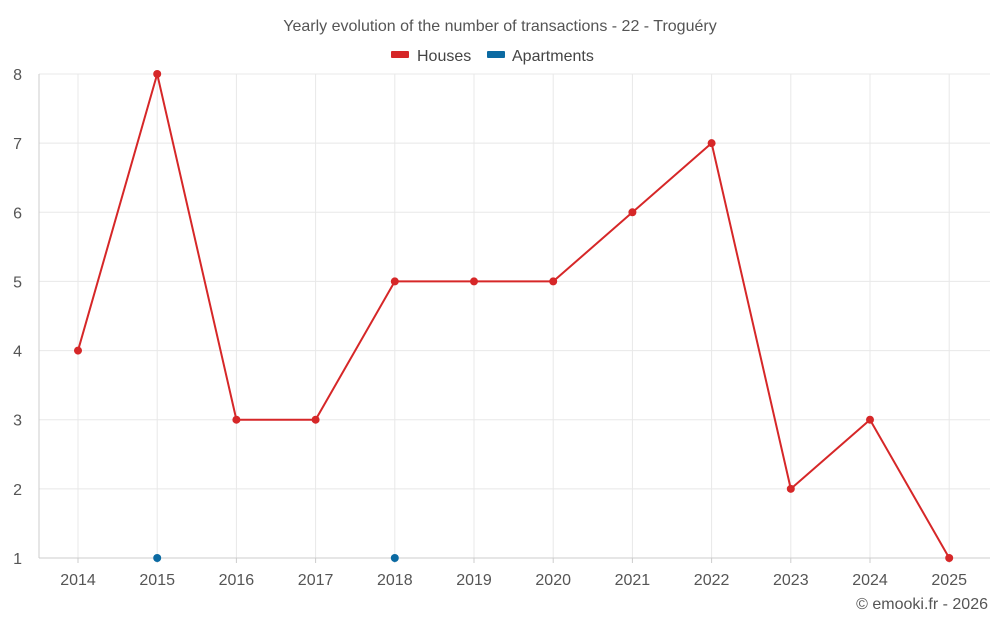  What do you see at coordinates (276, 558) in the screenshot?
I see `series-apartments` at bounding box center [276, 558].